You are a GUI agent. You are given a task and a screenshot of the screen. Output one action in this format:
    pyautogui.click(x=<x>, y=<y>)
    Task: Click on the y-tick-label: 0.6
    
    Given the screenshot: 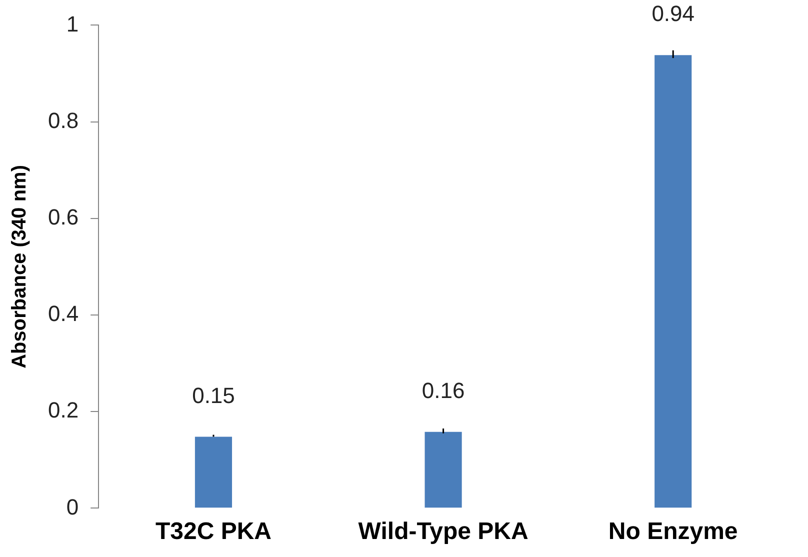 What is the action you would take?
    pyautogui.click(x=63, y=217)
    